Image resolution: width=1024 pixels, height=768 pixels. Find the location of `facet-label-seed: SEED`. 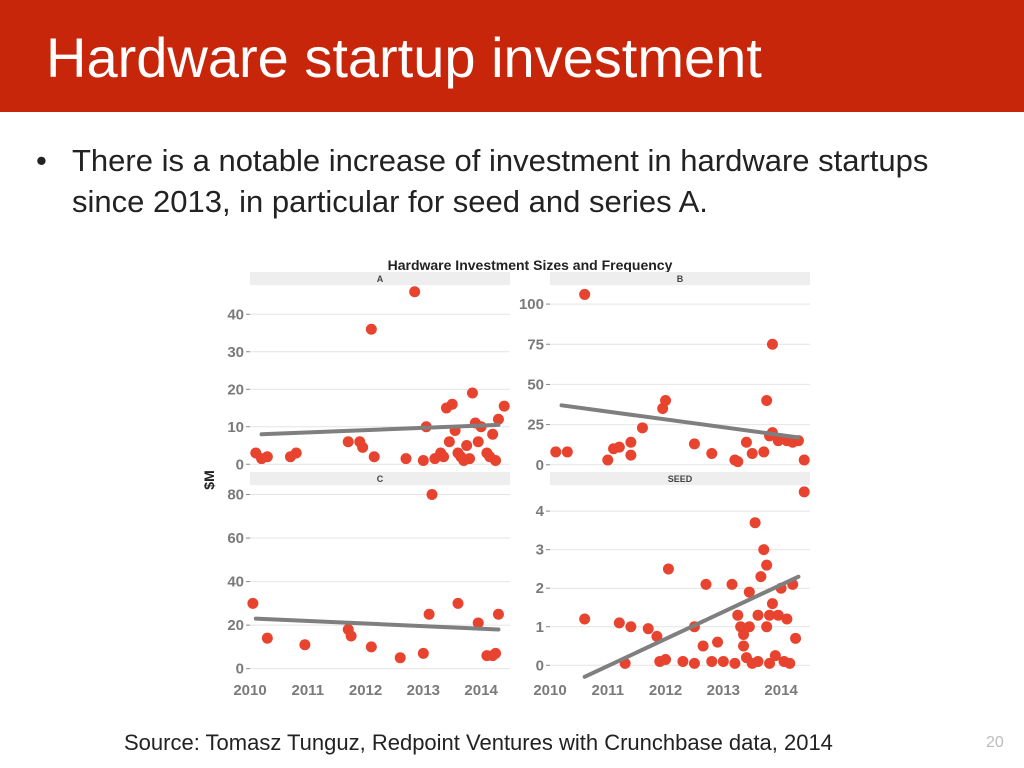

facet-label-seed: SEED is located at coordinates (680, 479).